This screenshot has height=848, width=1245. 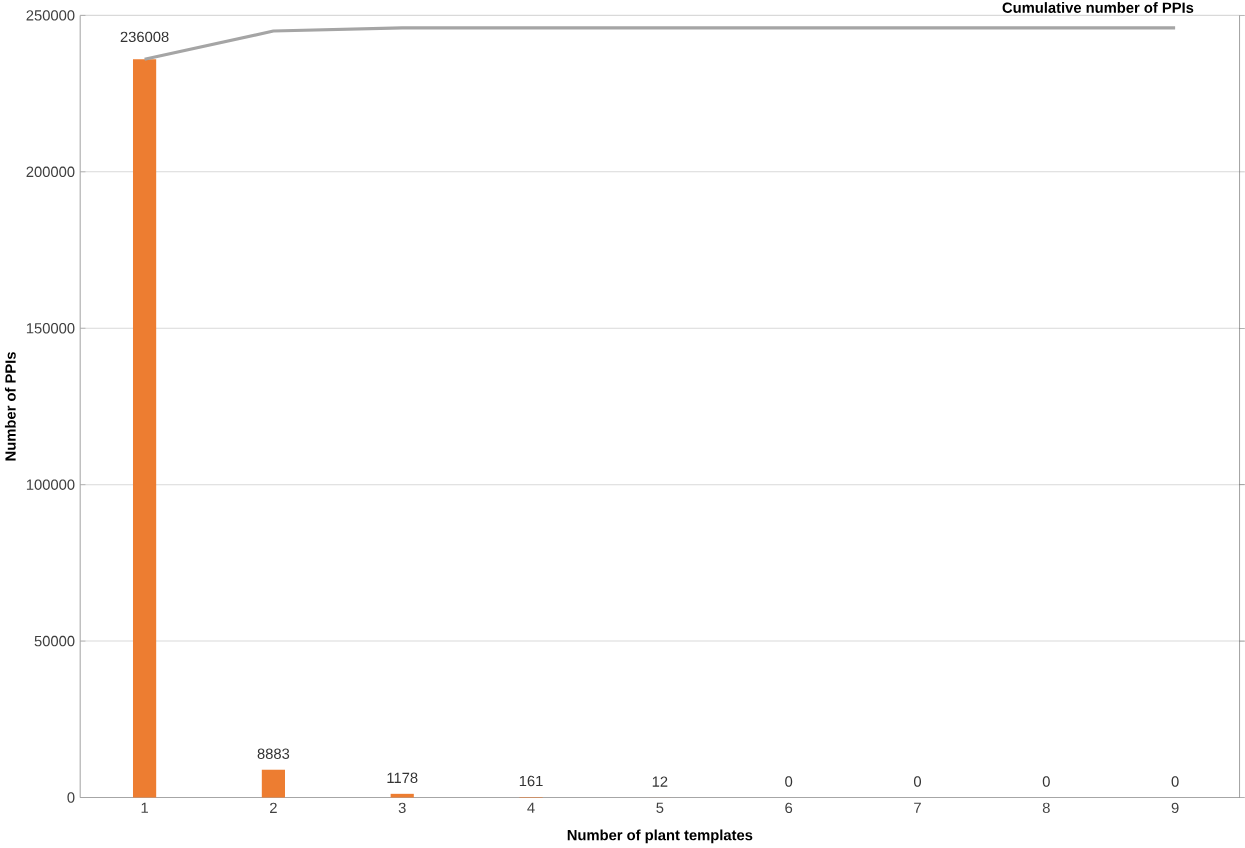 What do you see at coordinates (50, 171) in the screenshot?
I see `y-tick-label: 200000` at bounding box center [50, 171].